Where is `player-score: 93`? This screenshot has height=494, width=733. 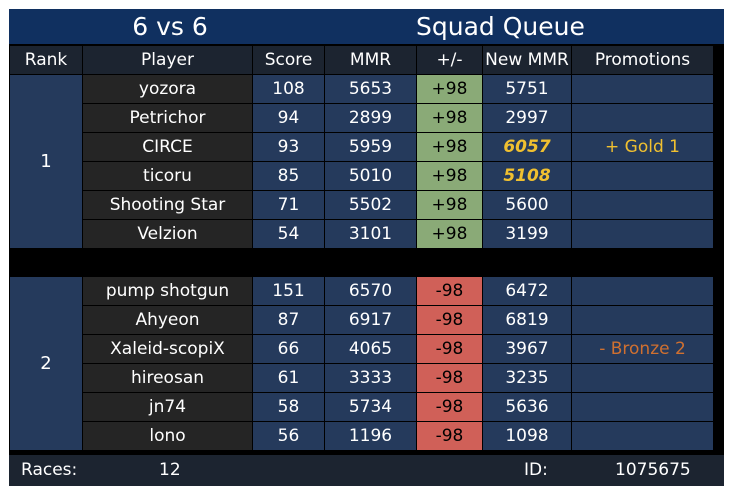 player-score: 93 is located at coordinates (288, 147).